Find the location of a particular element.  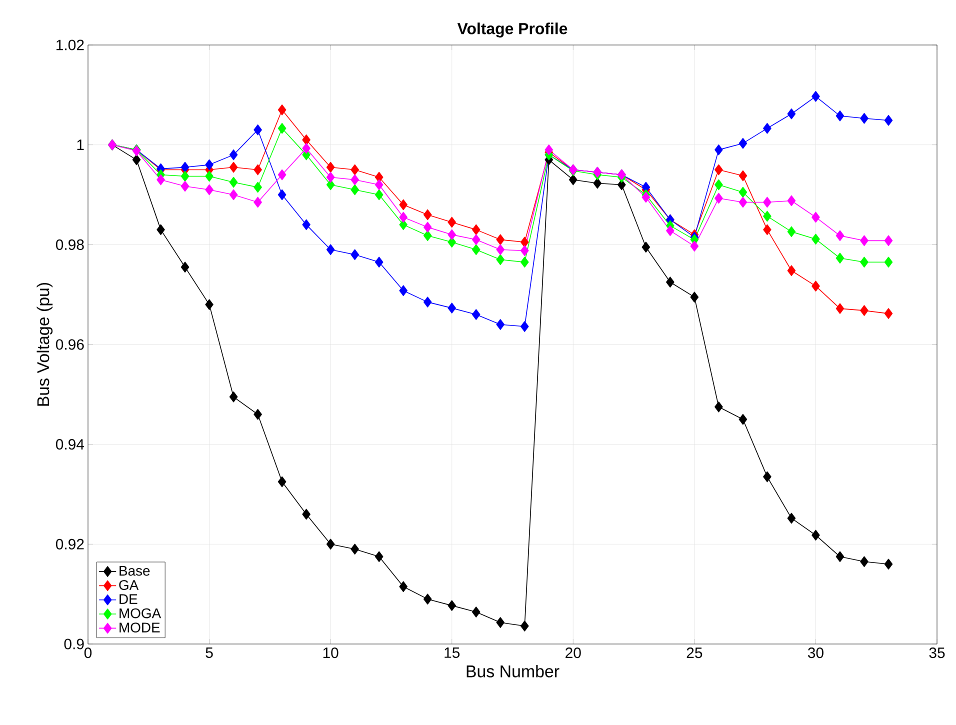

legend-label: GA is located at coordinates (129, 585).